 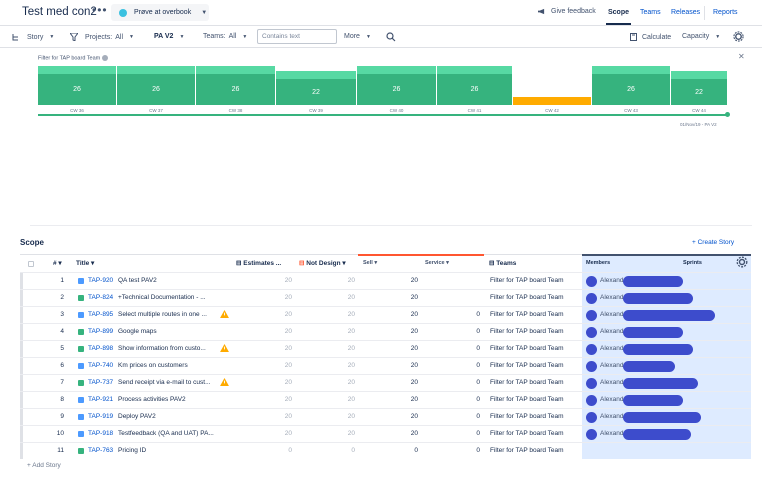 I want to click on issue-key-link: TAP-920, so click(x=101, y=280).